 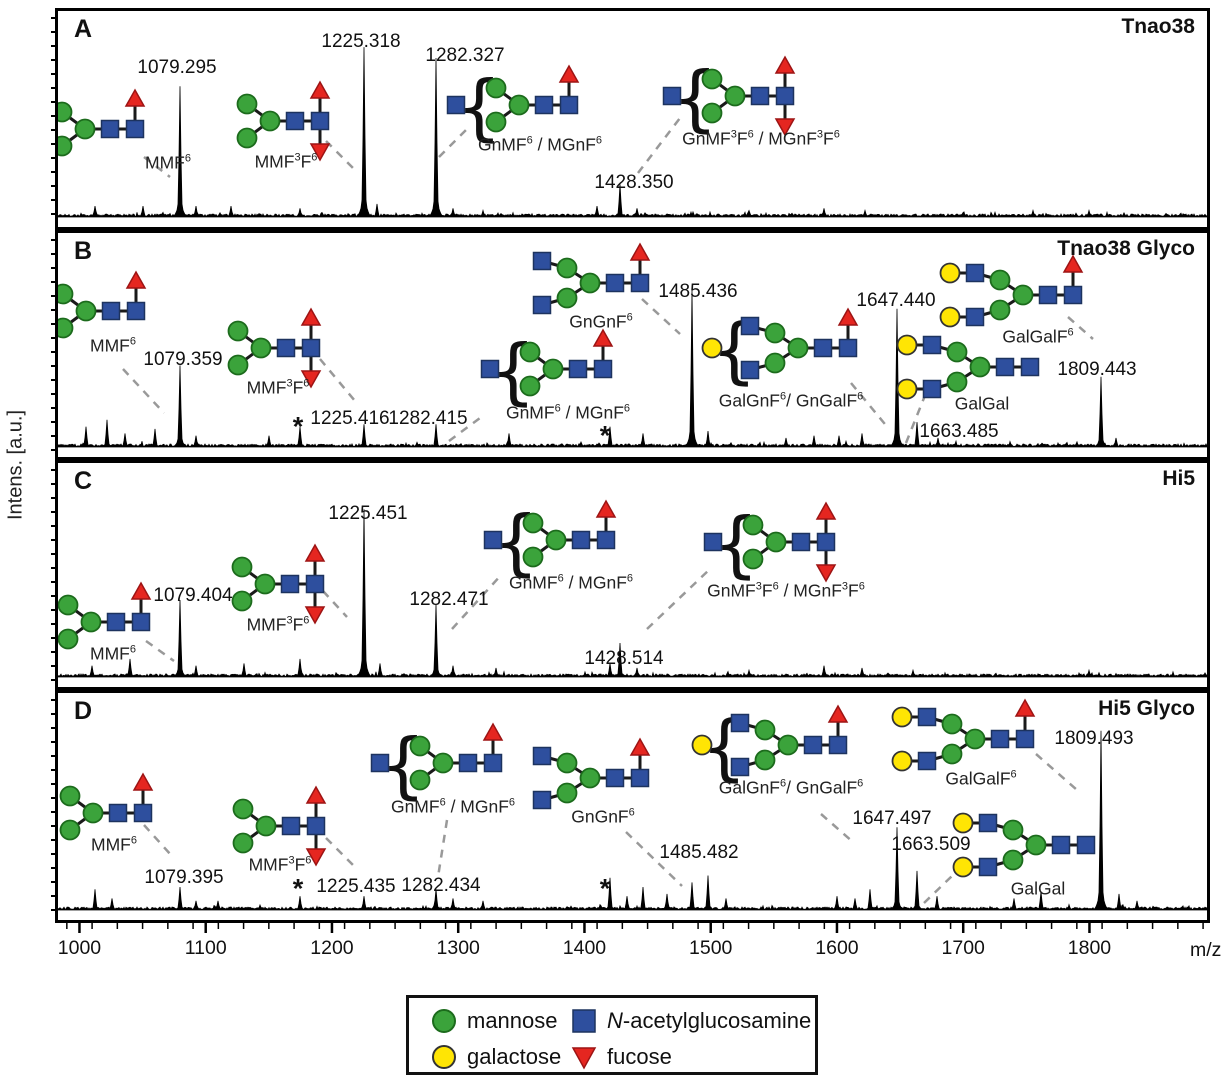 I want to click on x-axis-ticks, so click(x=635, y=928).